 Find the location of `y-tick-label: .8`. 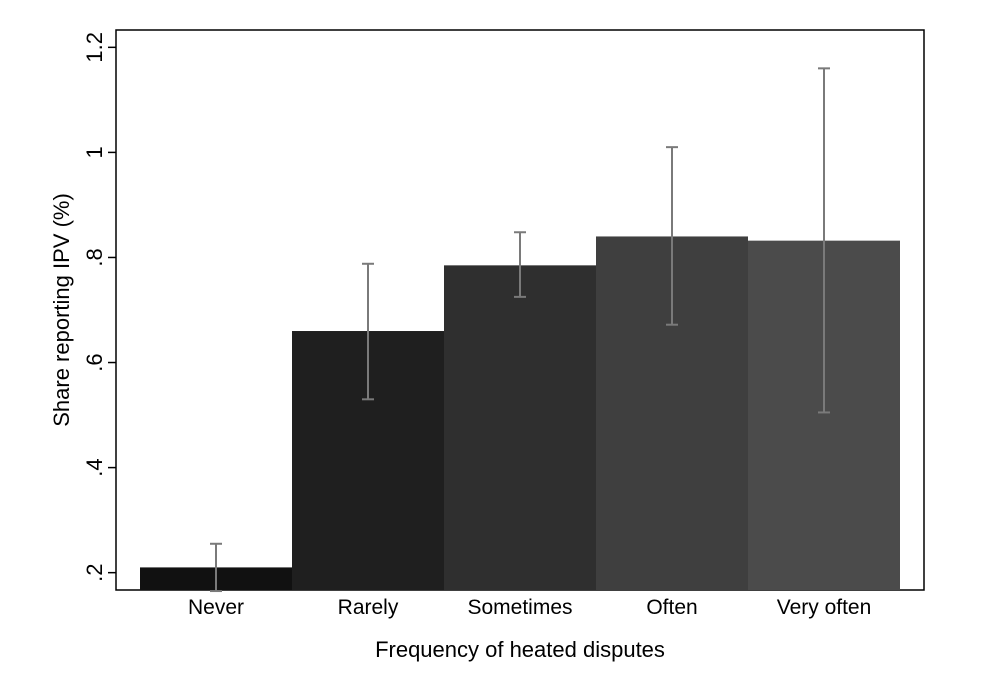

y-tick-label: .8 is located at coordinates (94, 257).